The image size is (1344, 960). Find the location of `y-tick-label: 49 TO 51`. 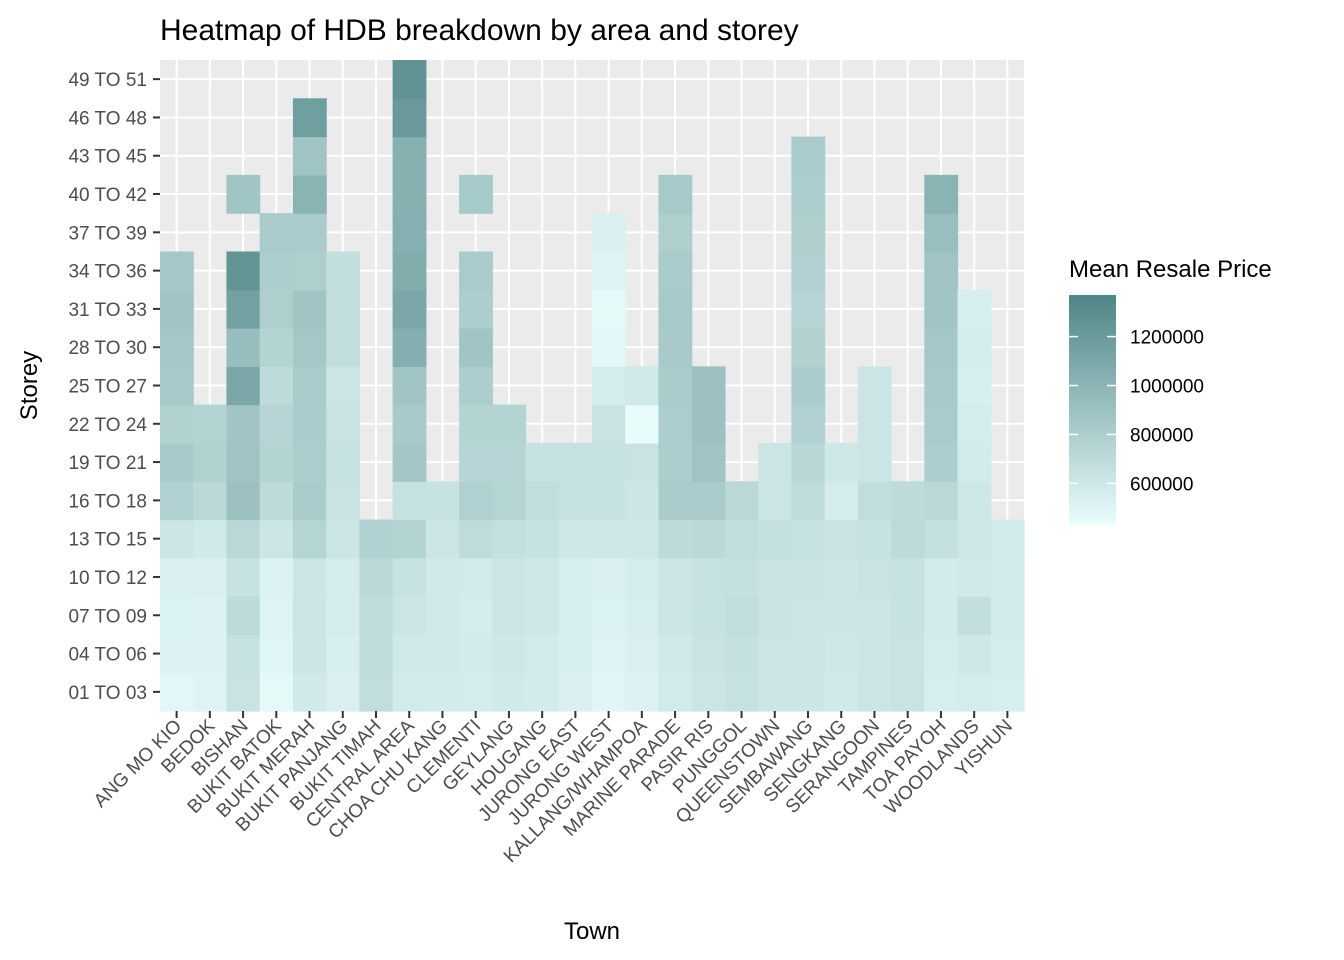

y-tick-label: 49 TO 51 is located at coordinates (107, 80).